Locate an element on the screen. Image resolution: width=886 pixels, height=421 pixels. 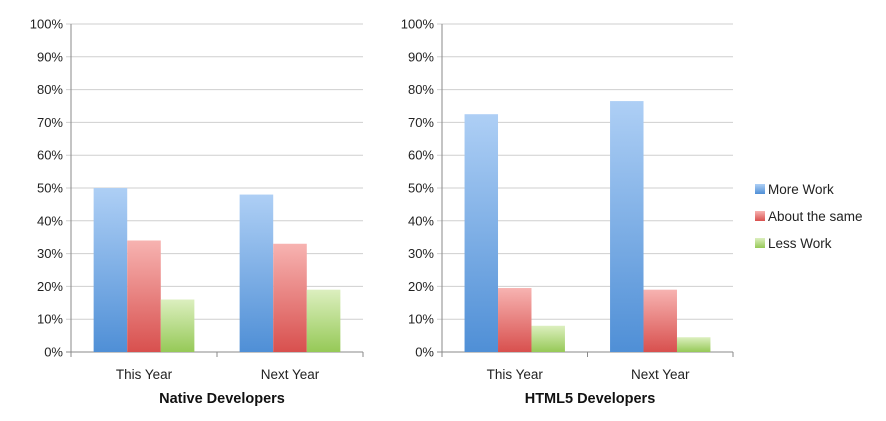
legend-label-less-work: Less Work is located at coordinates (800, 243).